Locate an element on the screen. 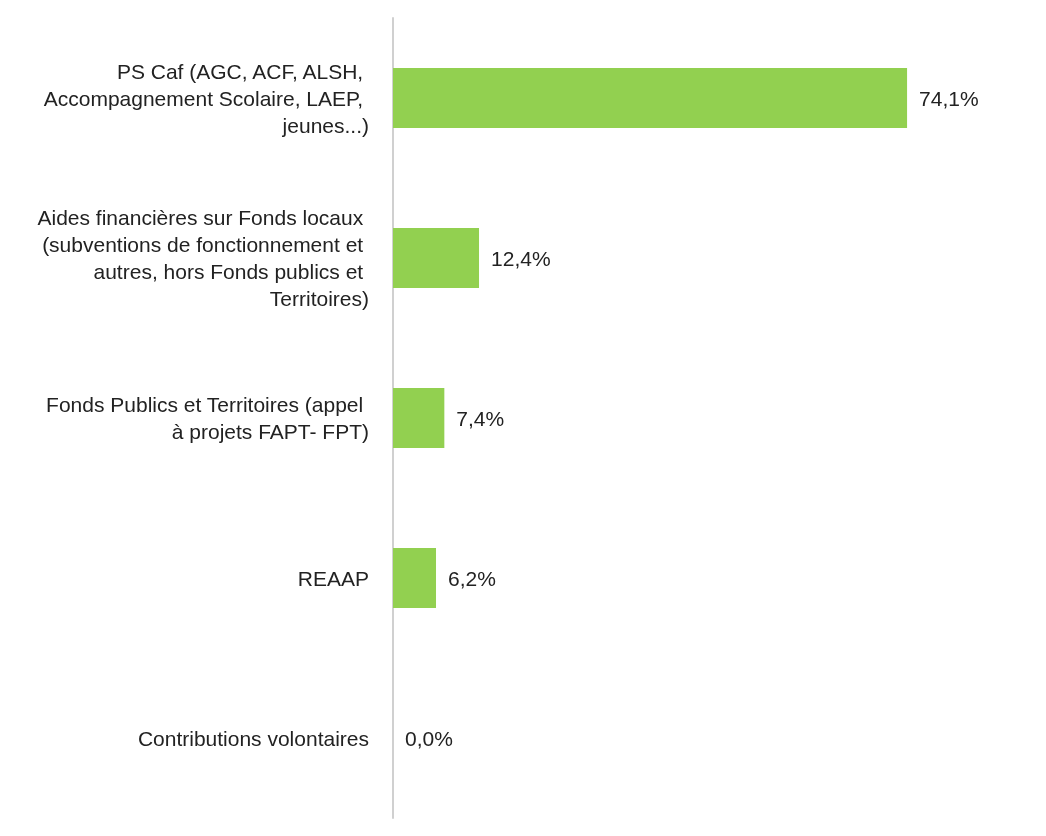 This screenshot has width=1046, height=836. data-label: 12,4% is located at coordinates (521, 258).